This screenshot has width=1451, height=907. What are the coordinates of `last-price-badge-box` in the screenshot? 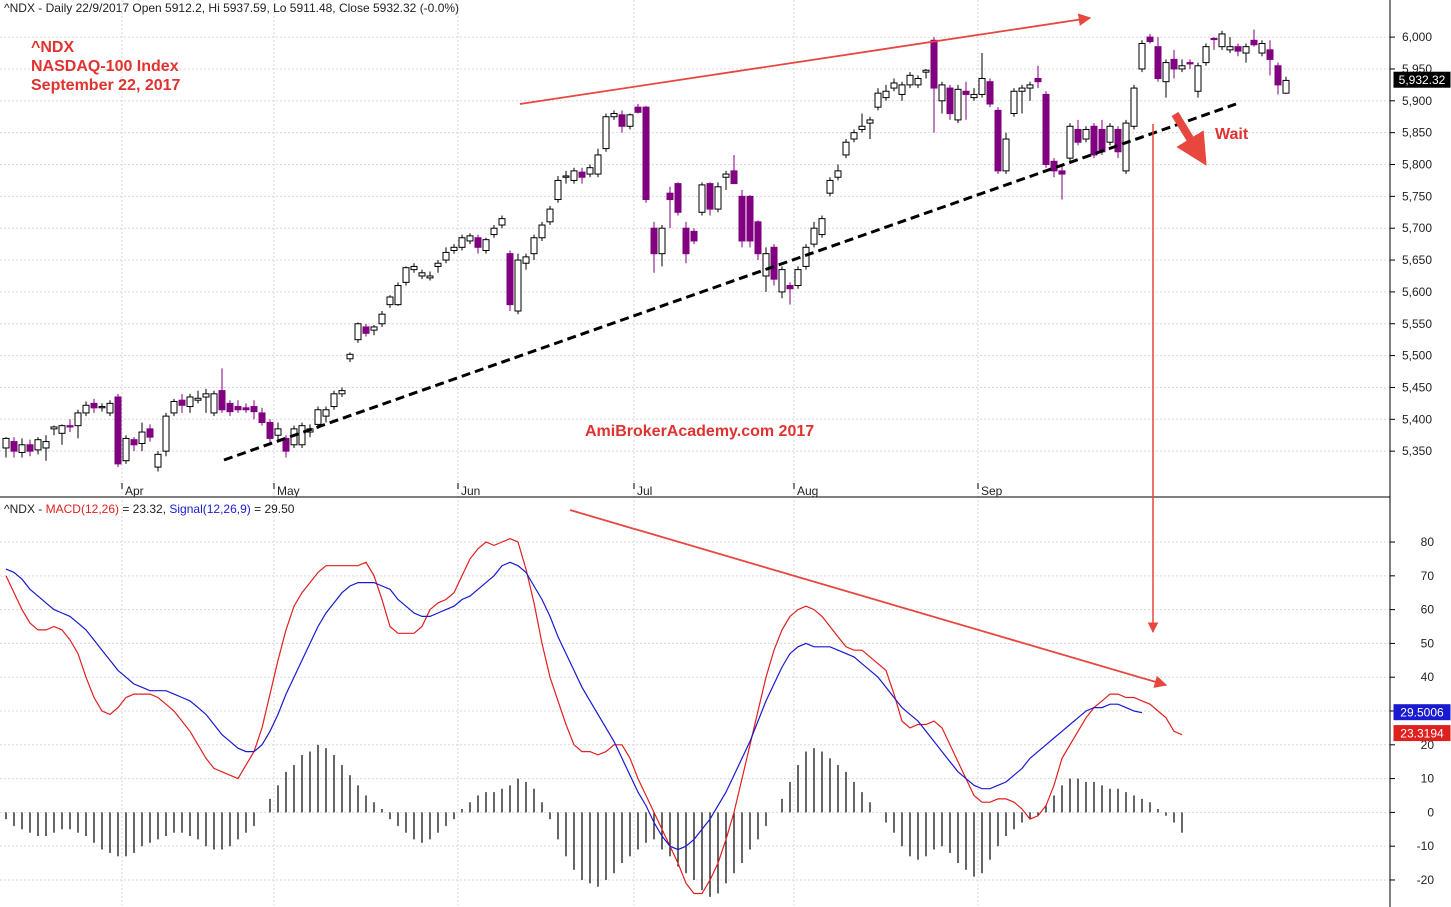 It's located at (1422, 79).